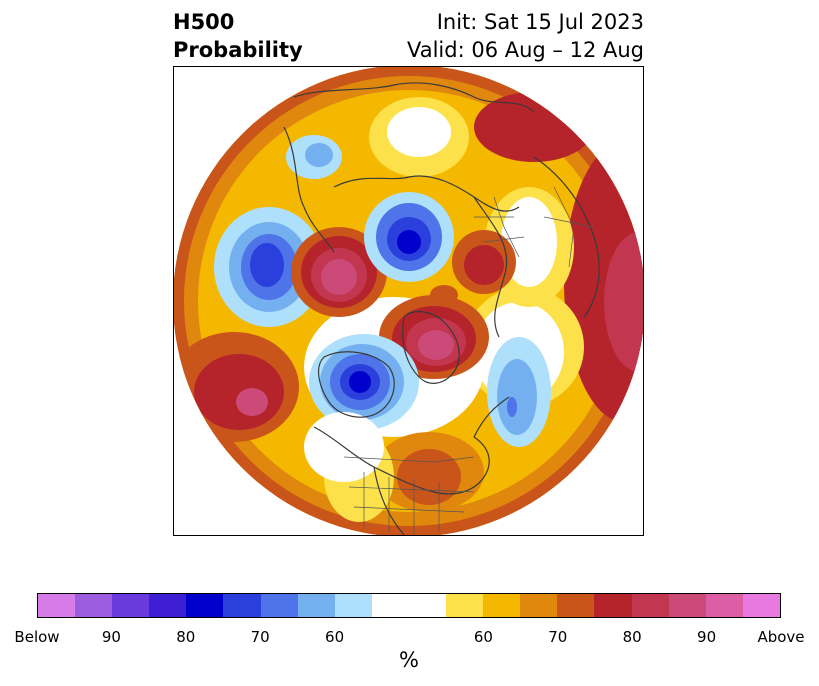 The width and height of the screenshot is (819, 686). What do you see at coordinates (360, 382) in the screenshot?
I see `anomaly-hudson-bay-below` at bounding box center [360, 382].